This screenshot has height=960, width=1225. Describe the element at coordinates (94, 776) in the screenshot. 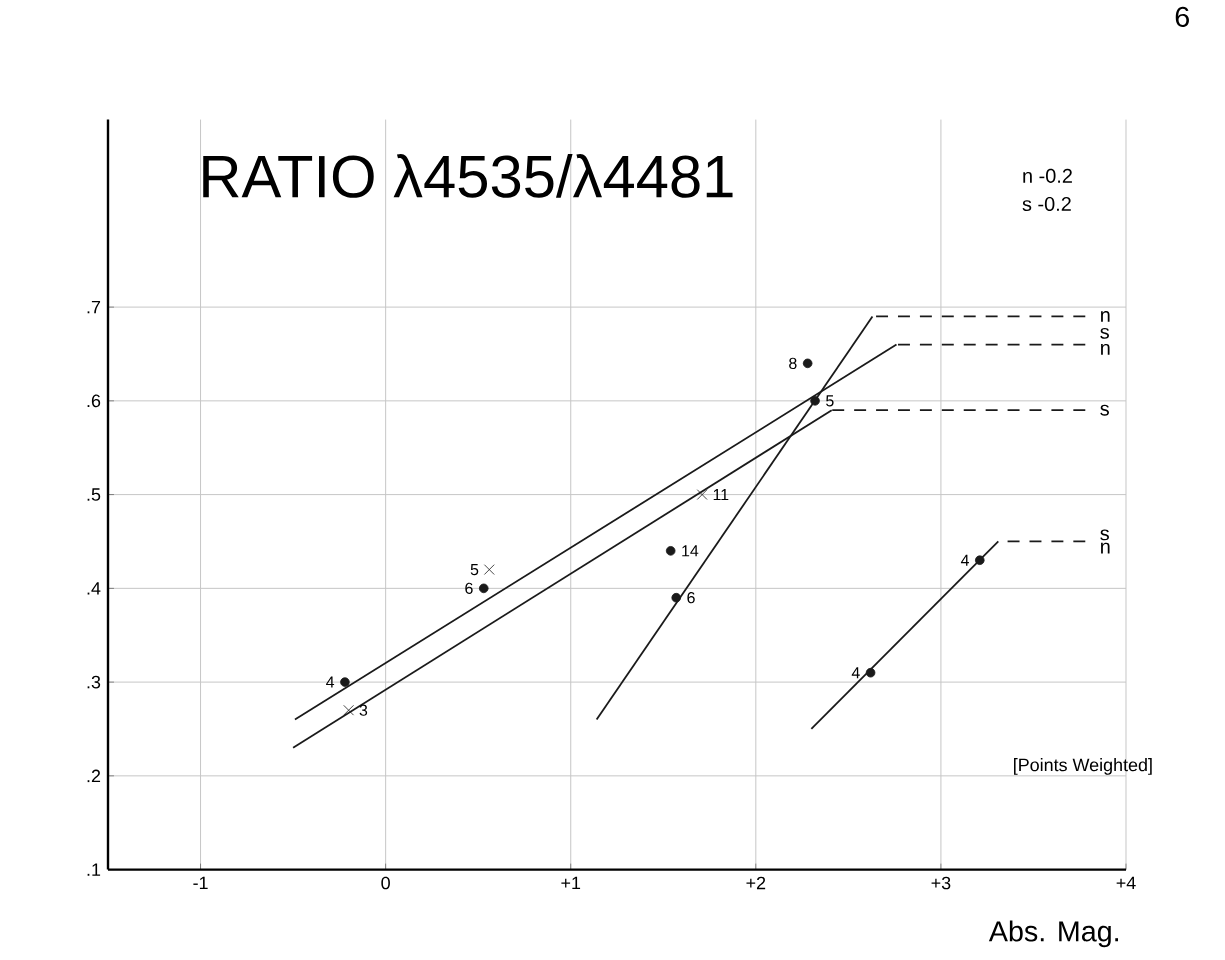

I see `y-tick-label: .2` at that location.